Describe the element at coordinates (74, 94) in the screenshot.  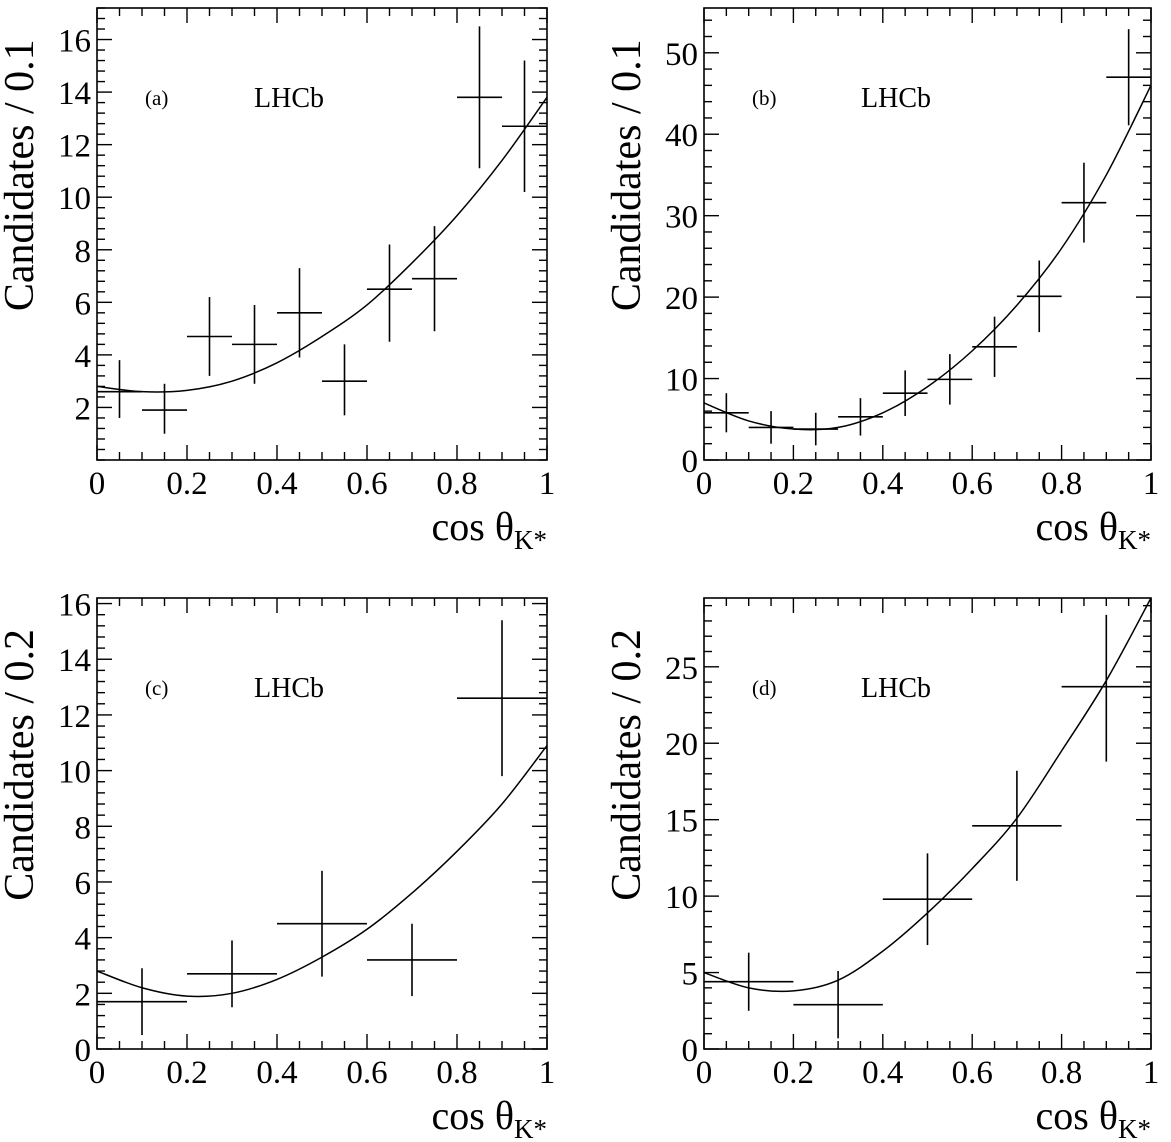
I see `y-tick-label: 14` at that location.